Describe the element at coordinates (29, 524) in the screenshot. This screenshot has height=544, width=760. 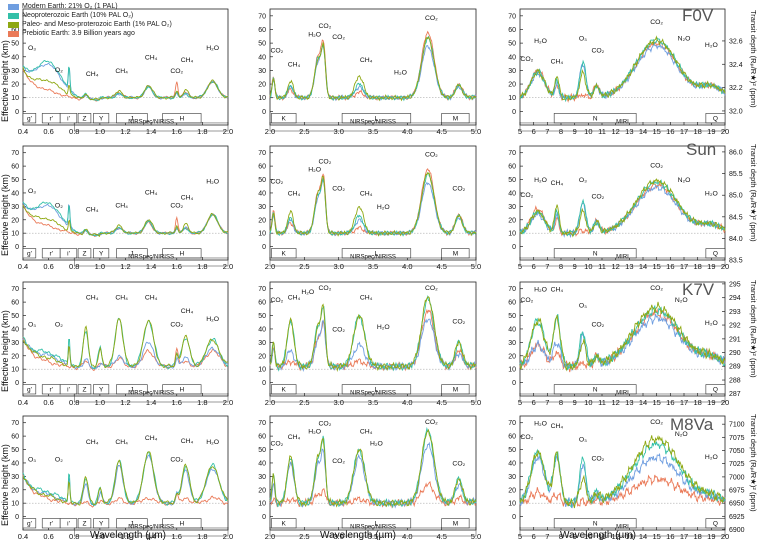
I see `filter-band-label: g'` at that location.